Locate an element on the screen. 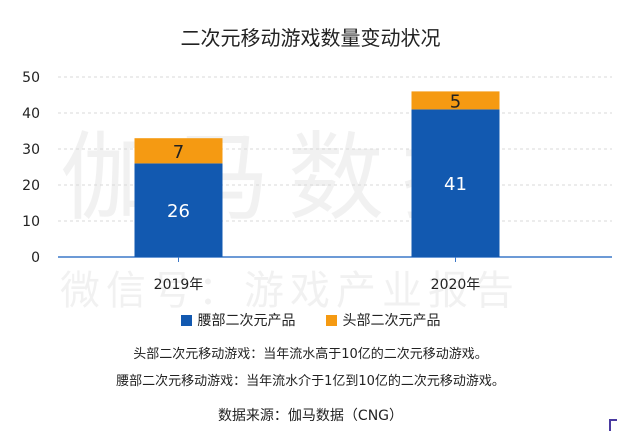 This screenshot has width=621, height=433. y-tick-label: 0 is located at coordinates (35, 258).